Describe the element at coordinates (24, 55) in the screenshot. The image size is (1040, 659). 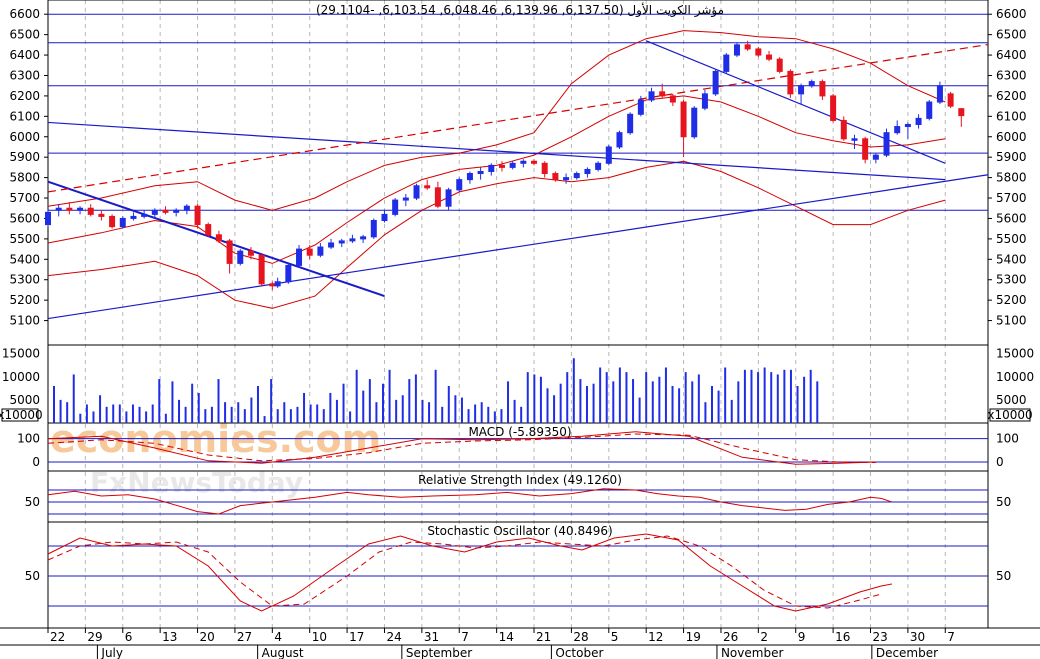
I see `price-tick-label-left: 6400` at that location.